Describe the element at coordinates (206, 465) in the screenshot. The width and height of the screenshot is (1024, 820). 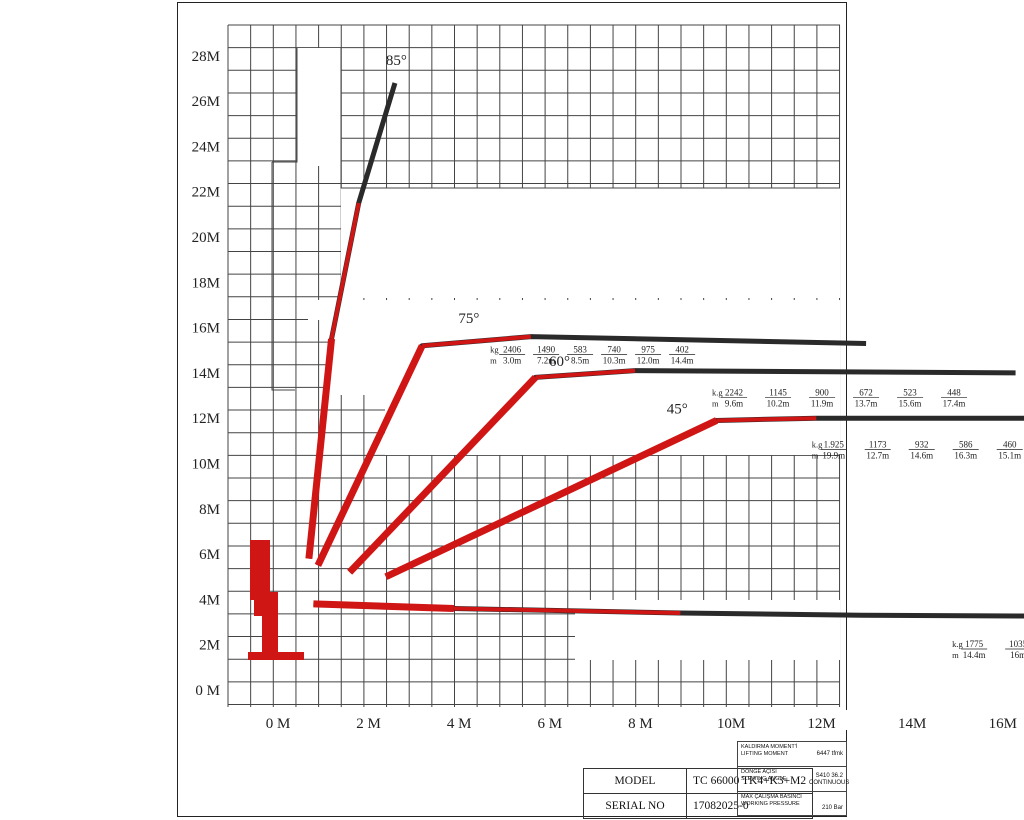
I see `y-tick-label: 10M` at that location.